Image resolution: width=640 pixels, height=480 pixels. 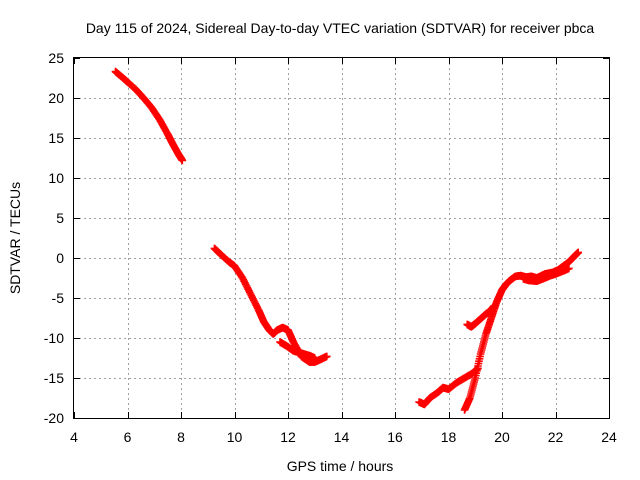 What do you see at coordinates (128, 437) in the screenshot?
I see `x-tick-label: 6` at bounding box center [128, 437].